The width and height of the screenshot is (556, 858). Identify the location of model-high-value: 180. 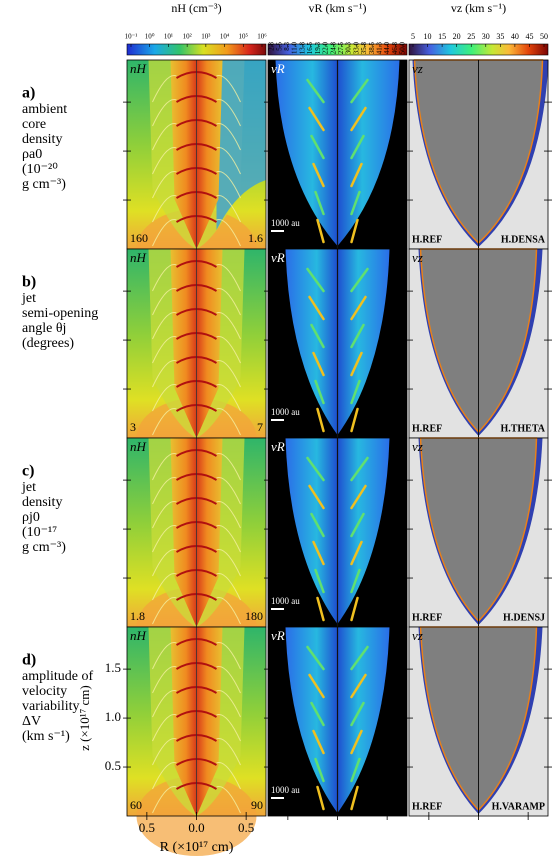
(254, 616).